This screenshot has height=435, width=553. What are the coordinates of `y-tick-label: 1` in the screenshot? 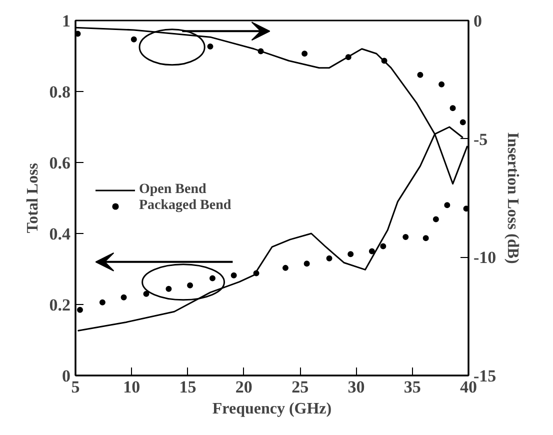 It's located at (66, 21).